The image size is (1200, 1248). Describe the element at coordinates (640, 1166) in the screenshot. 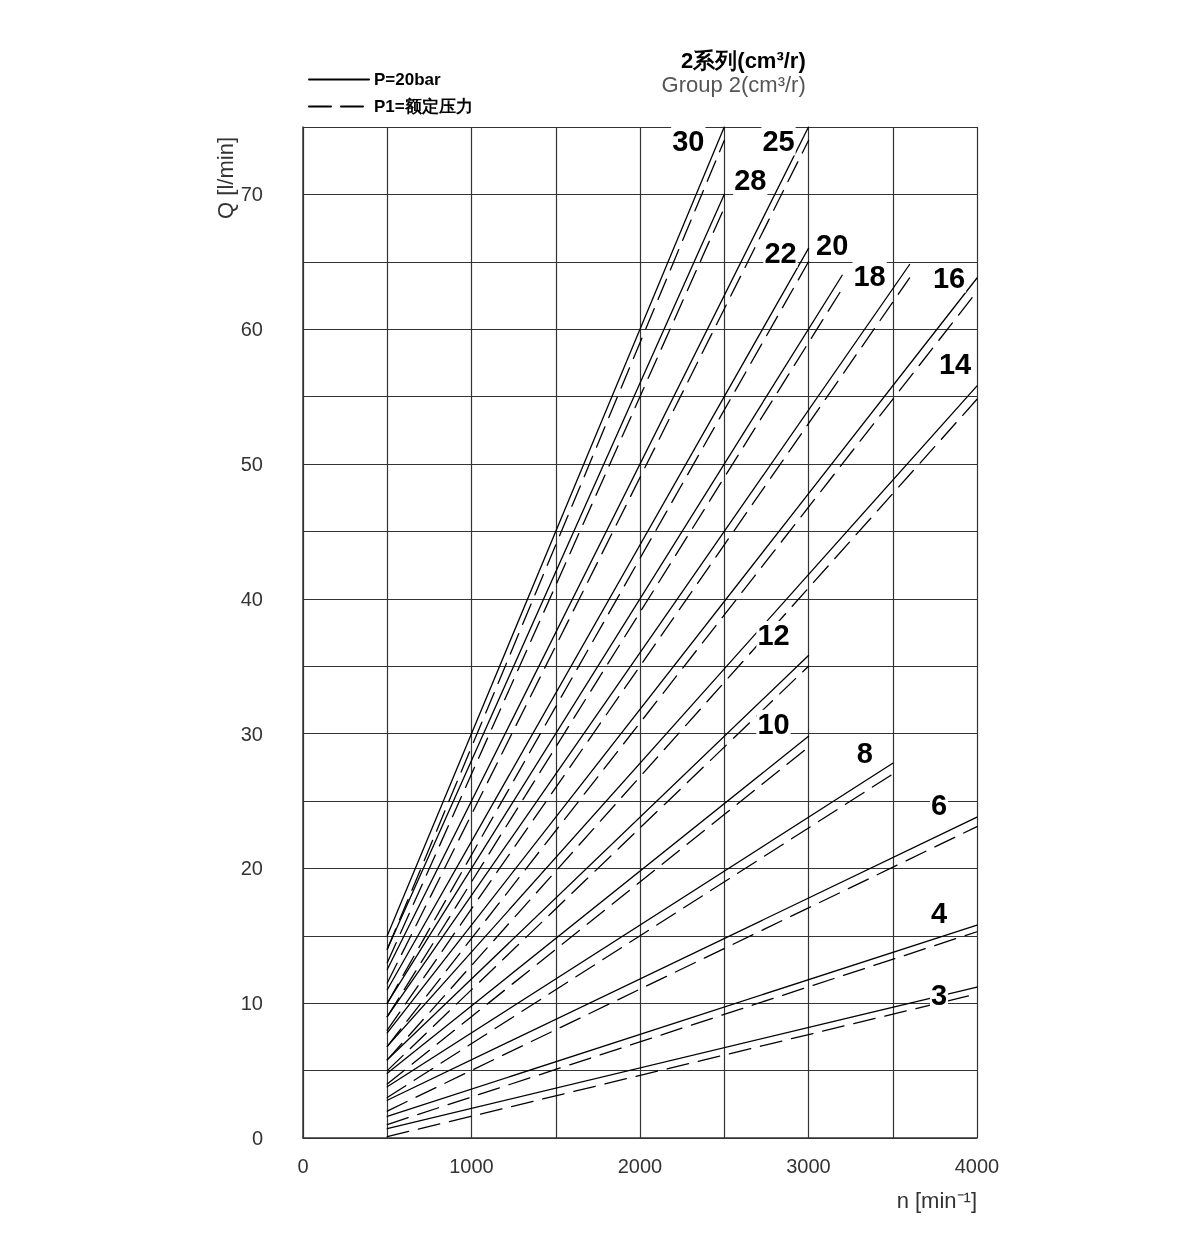

I see `x-tick-label: 2000` at that location.